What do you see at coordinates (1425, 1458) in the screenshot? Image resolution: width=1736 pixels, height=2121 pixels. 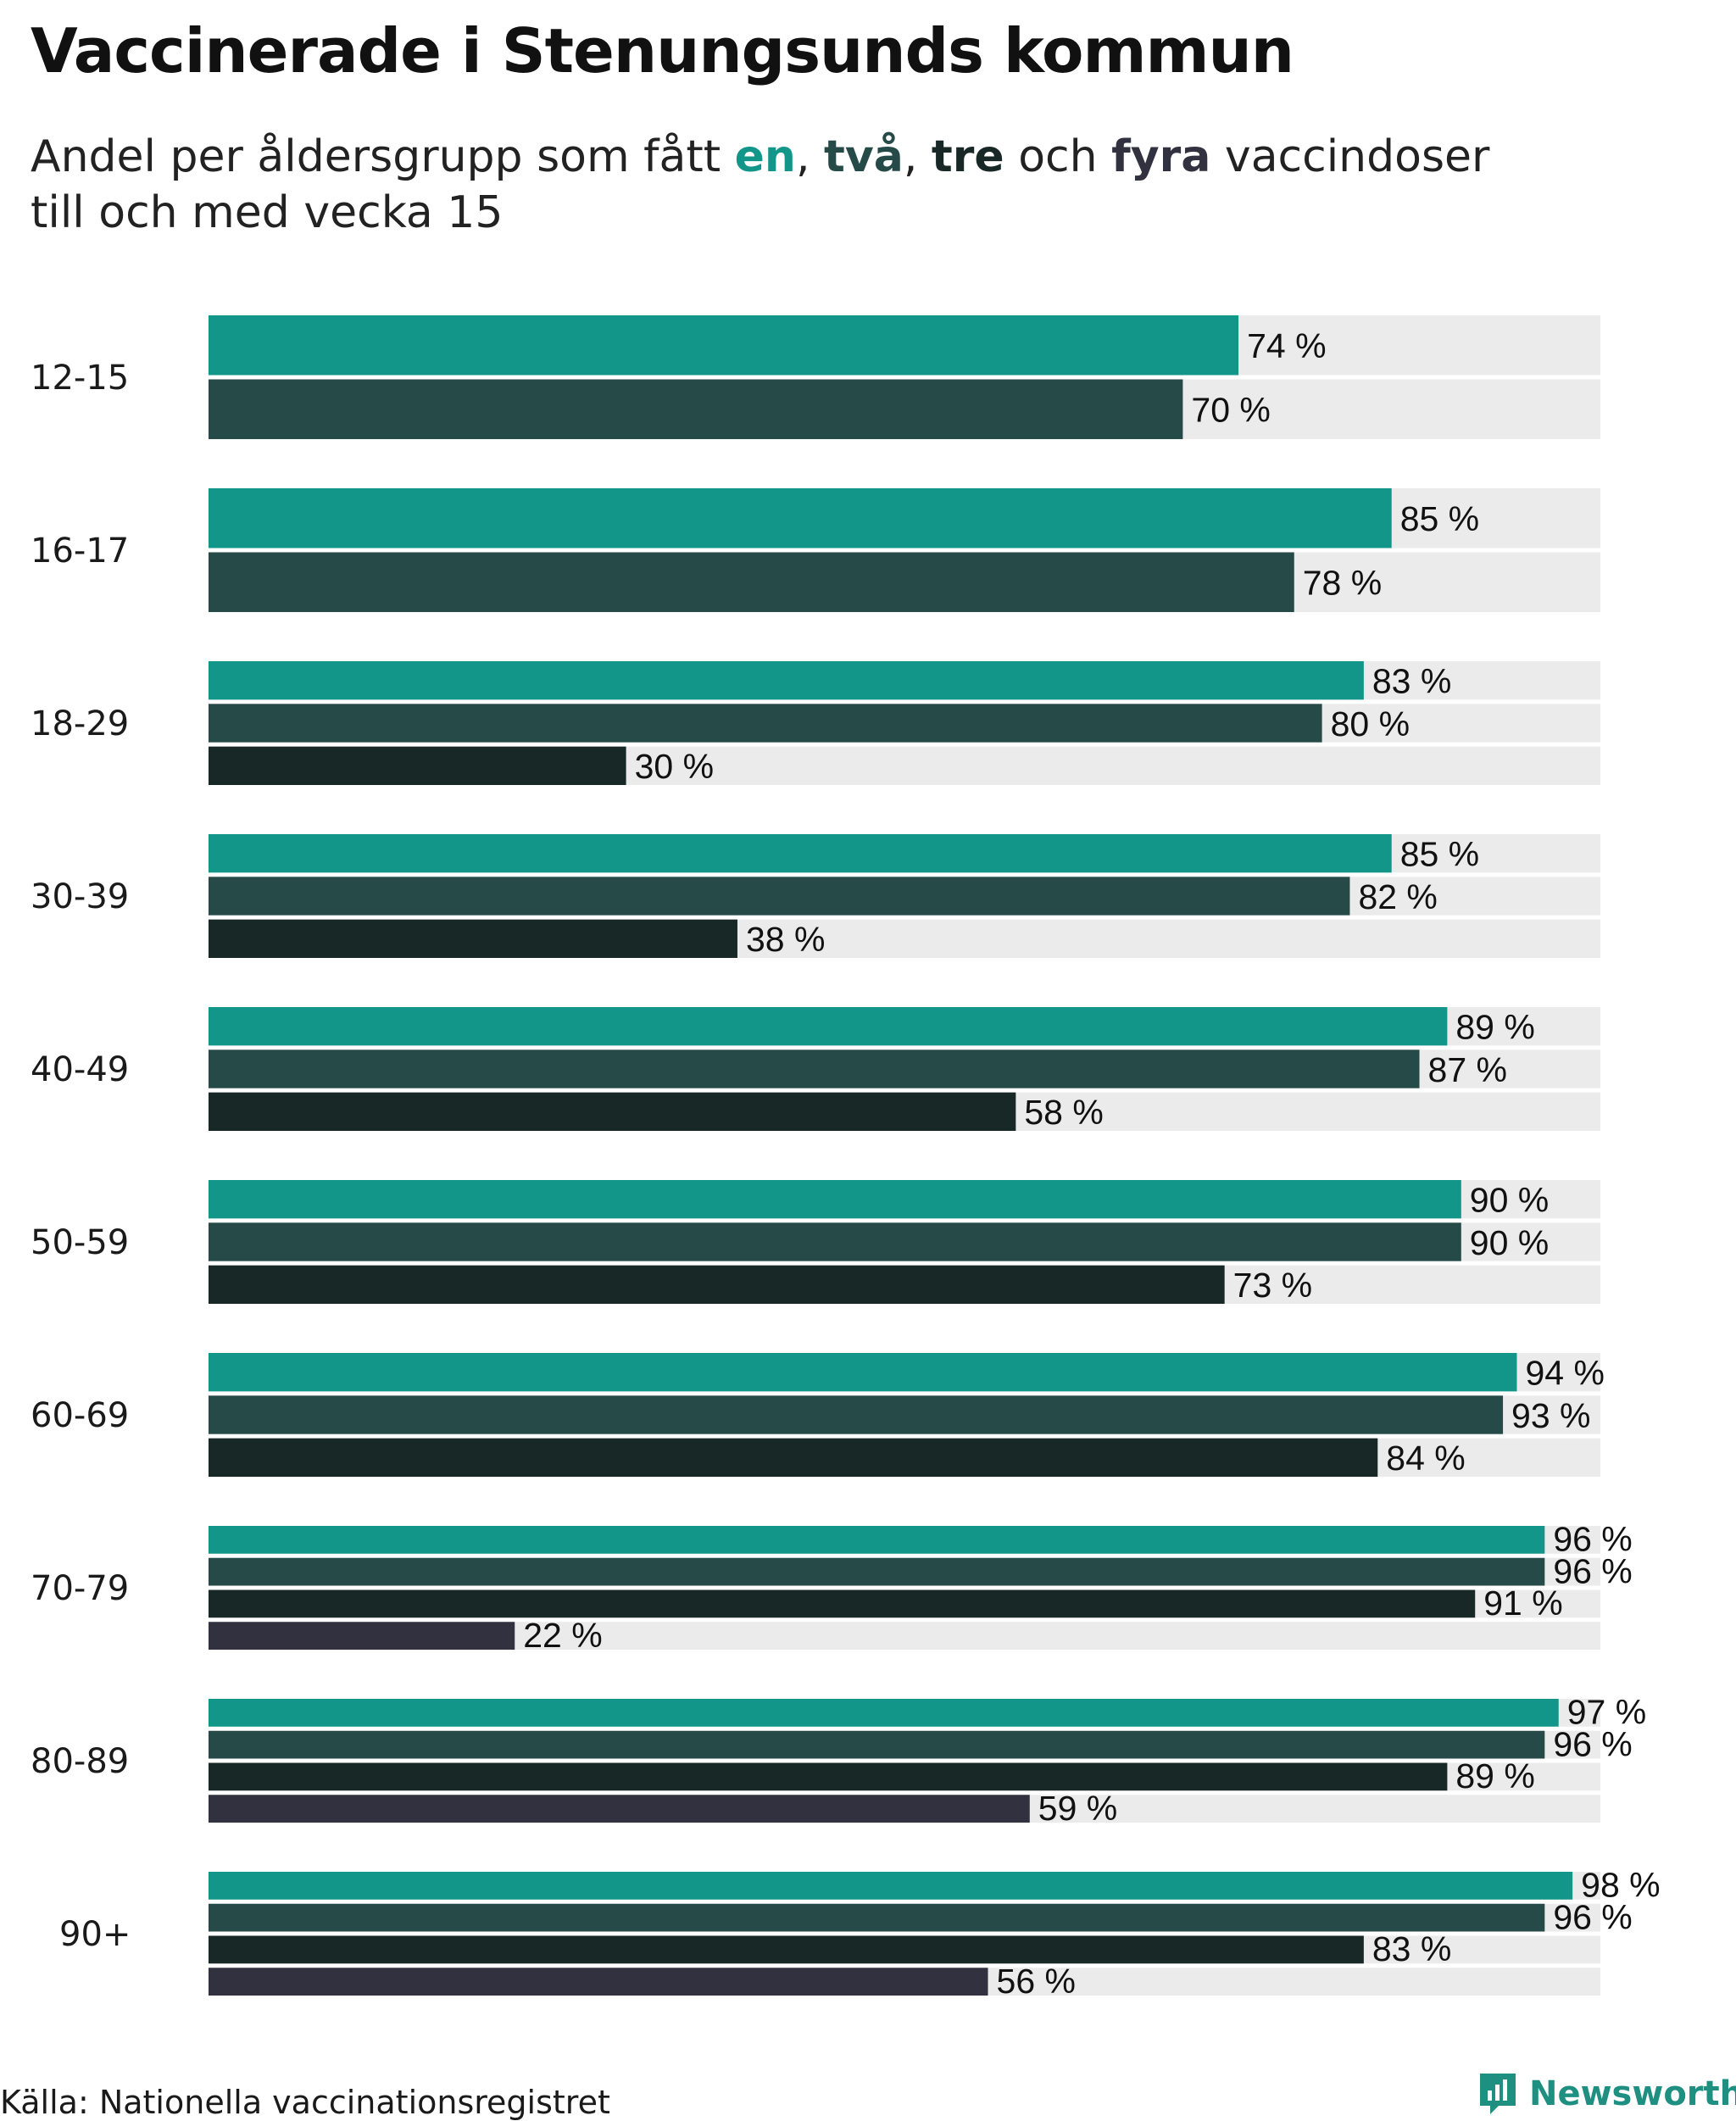 I see `value-label: 84 %` at bounding box center [1425, 1458].